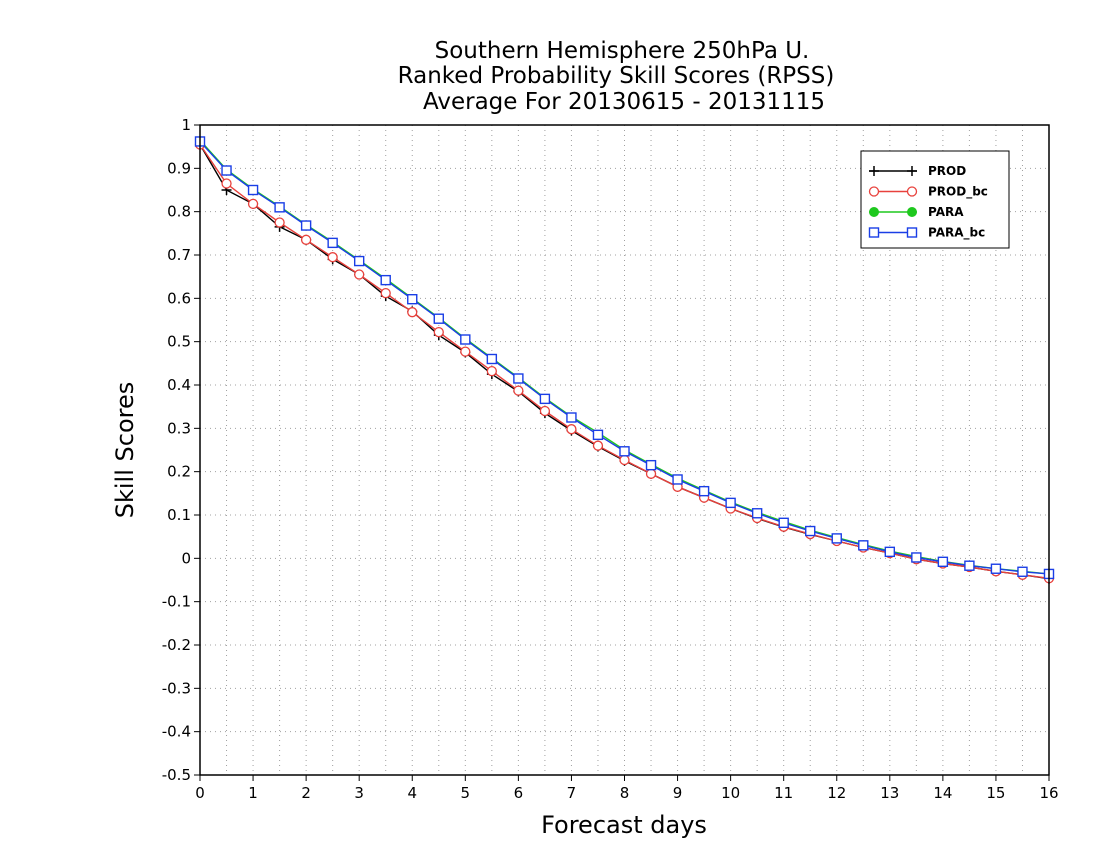 The height and width of the screenshot is (850, 1100). I want to click on legend-label: PARA, so click(946, 212).